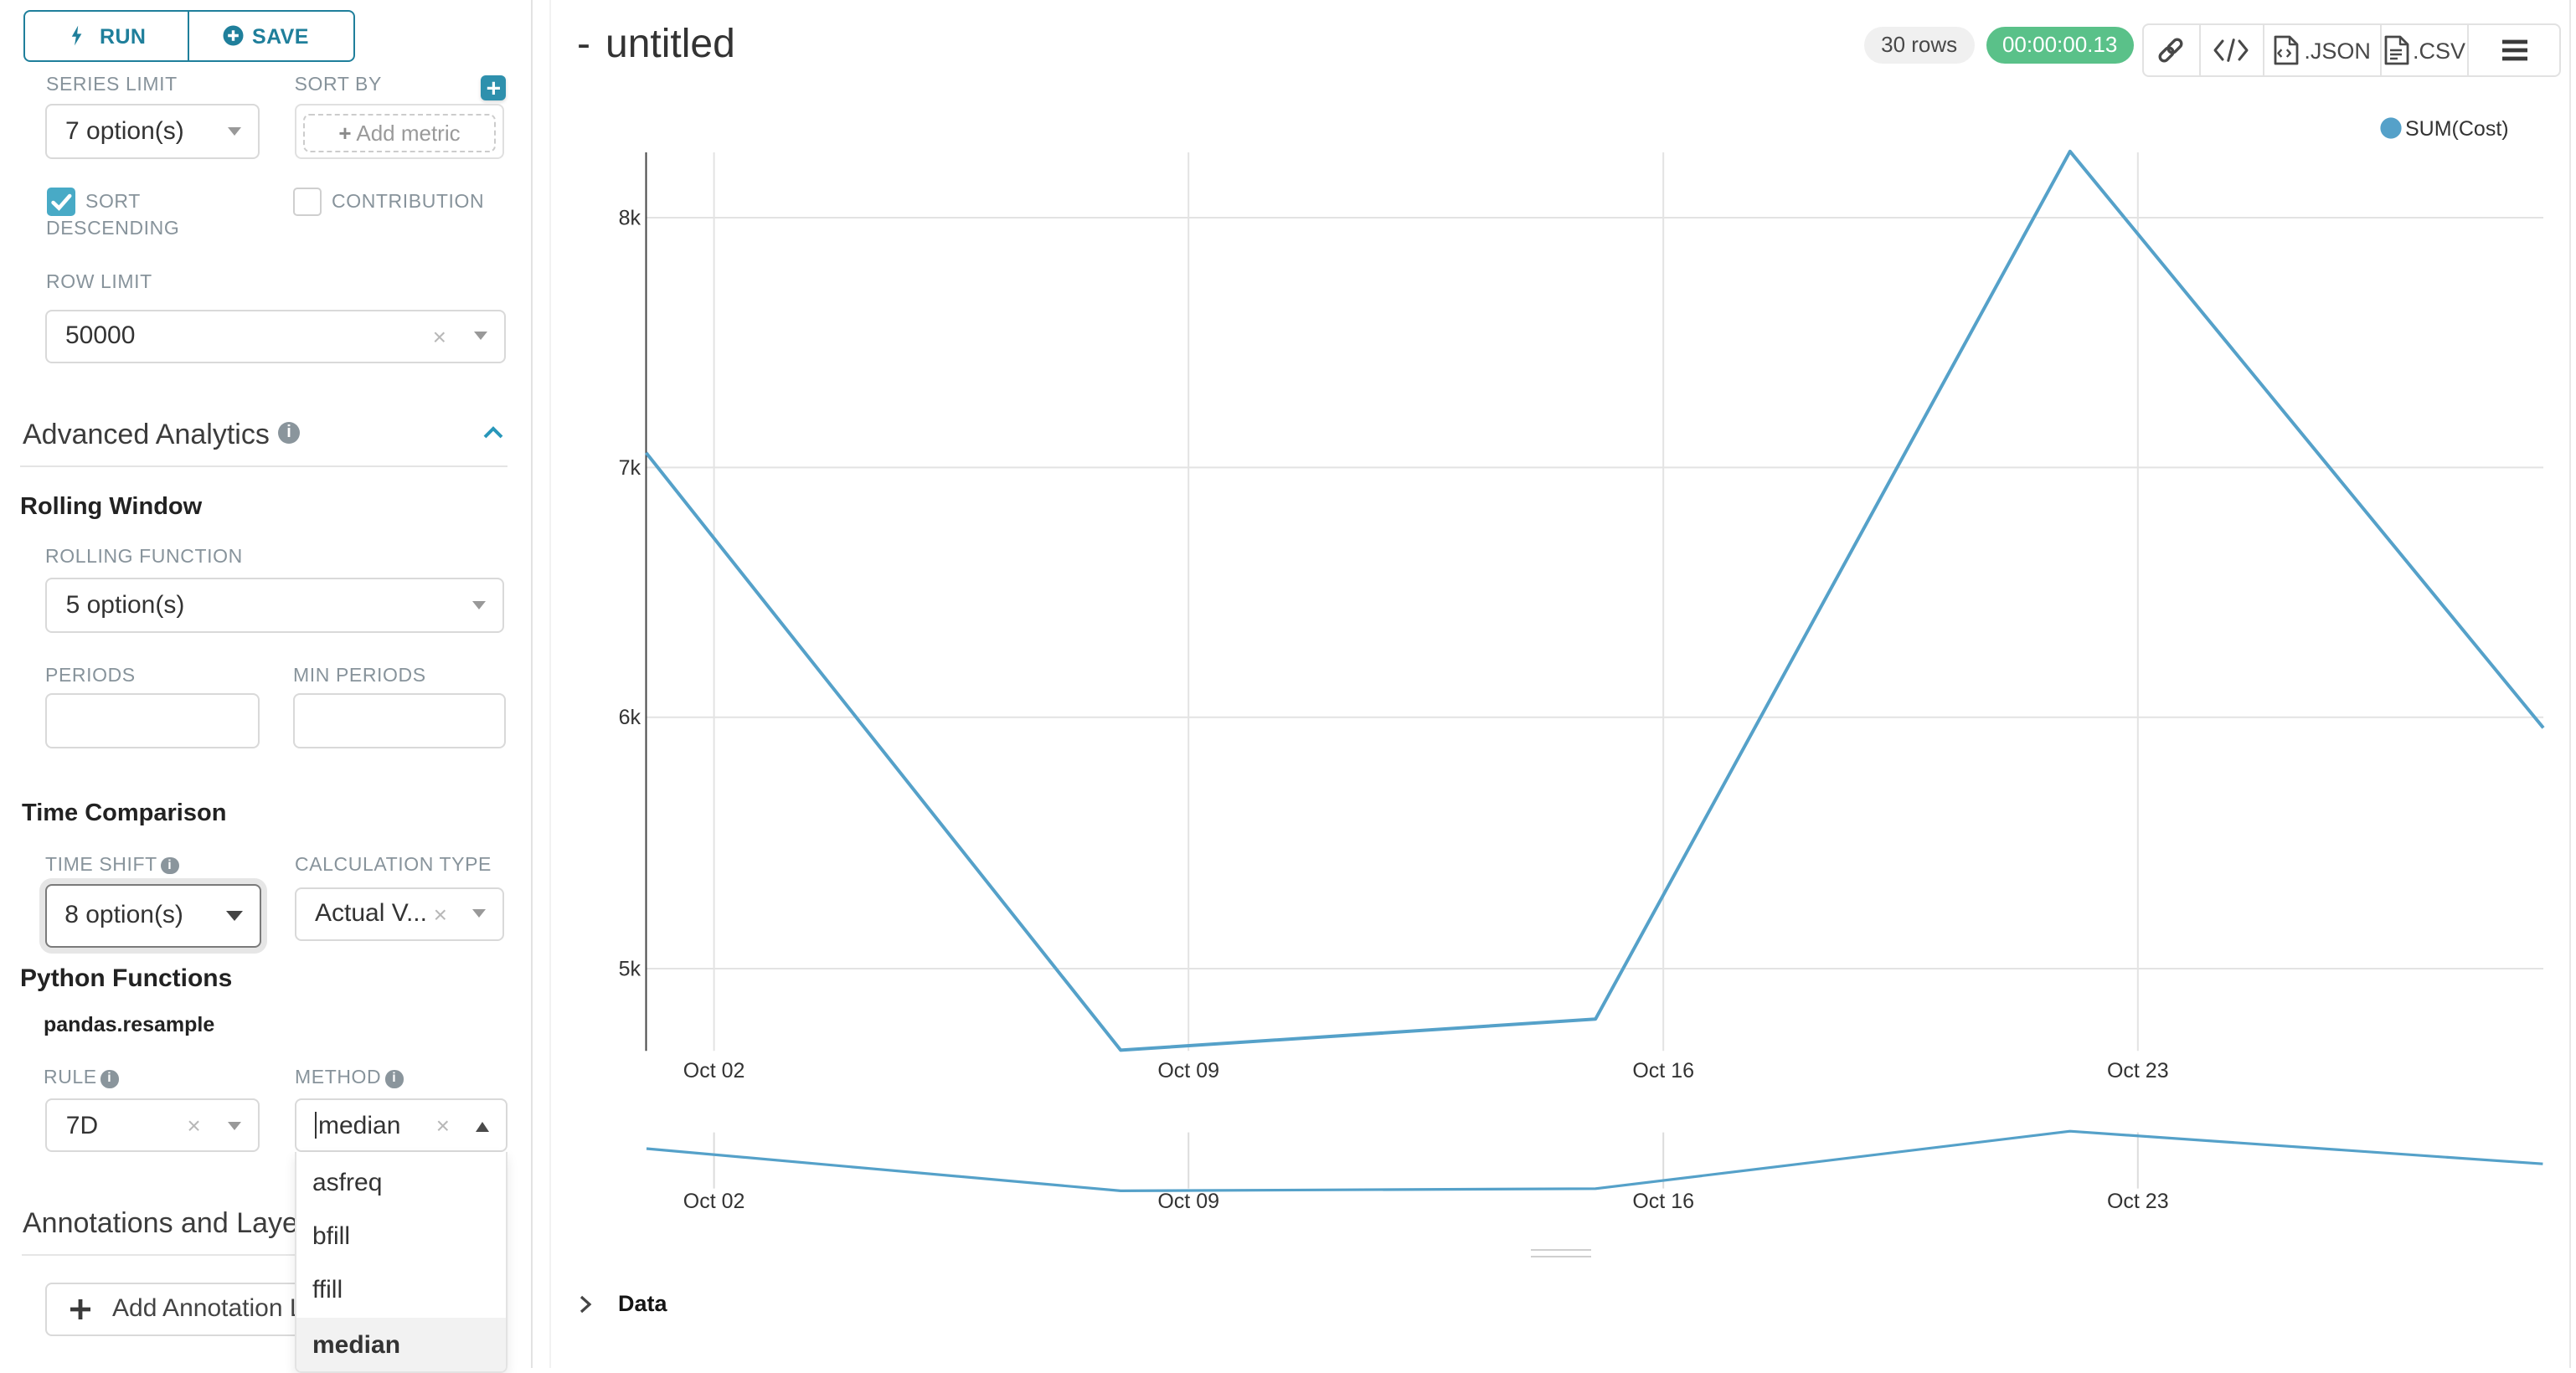 The width and height of the screenshot is (2576, 1373). Describe the element at coordinates (630, 717) in the screenshot. I see `svg-text: 6k` at that location.